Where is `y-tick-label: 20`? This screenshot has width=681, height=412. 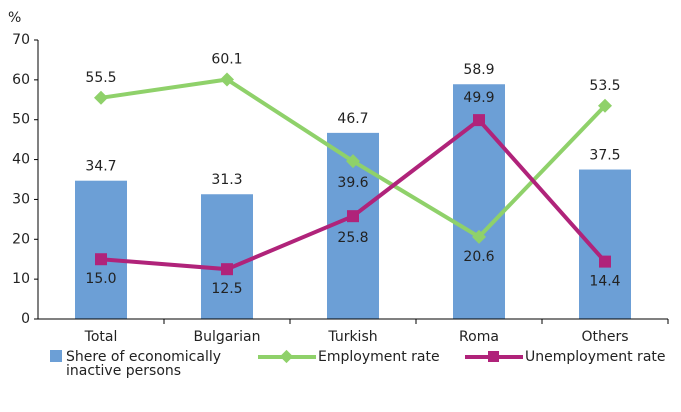 y-tick-label: 20 is located at coordinates (21, 239).